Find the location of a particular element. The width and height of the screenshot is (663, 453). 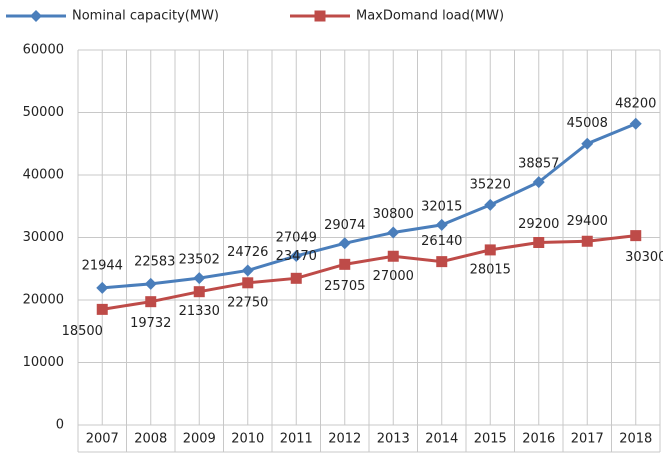

y-tick-label: 60000 is located at coordinates (43, 50).